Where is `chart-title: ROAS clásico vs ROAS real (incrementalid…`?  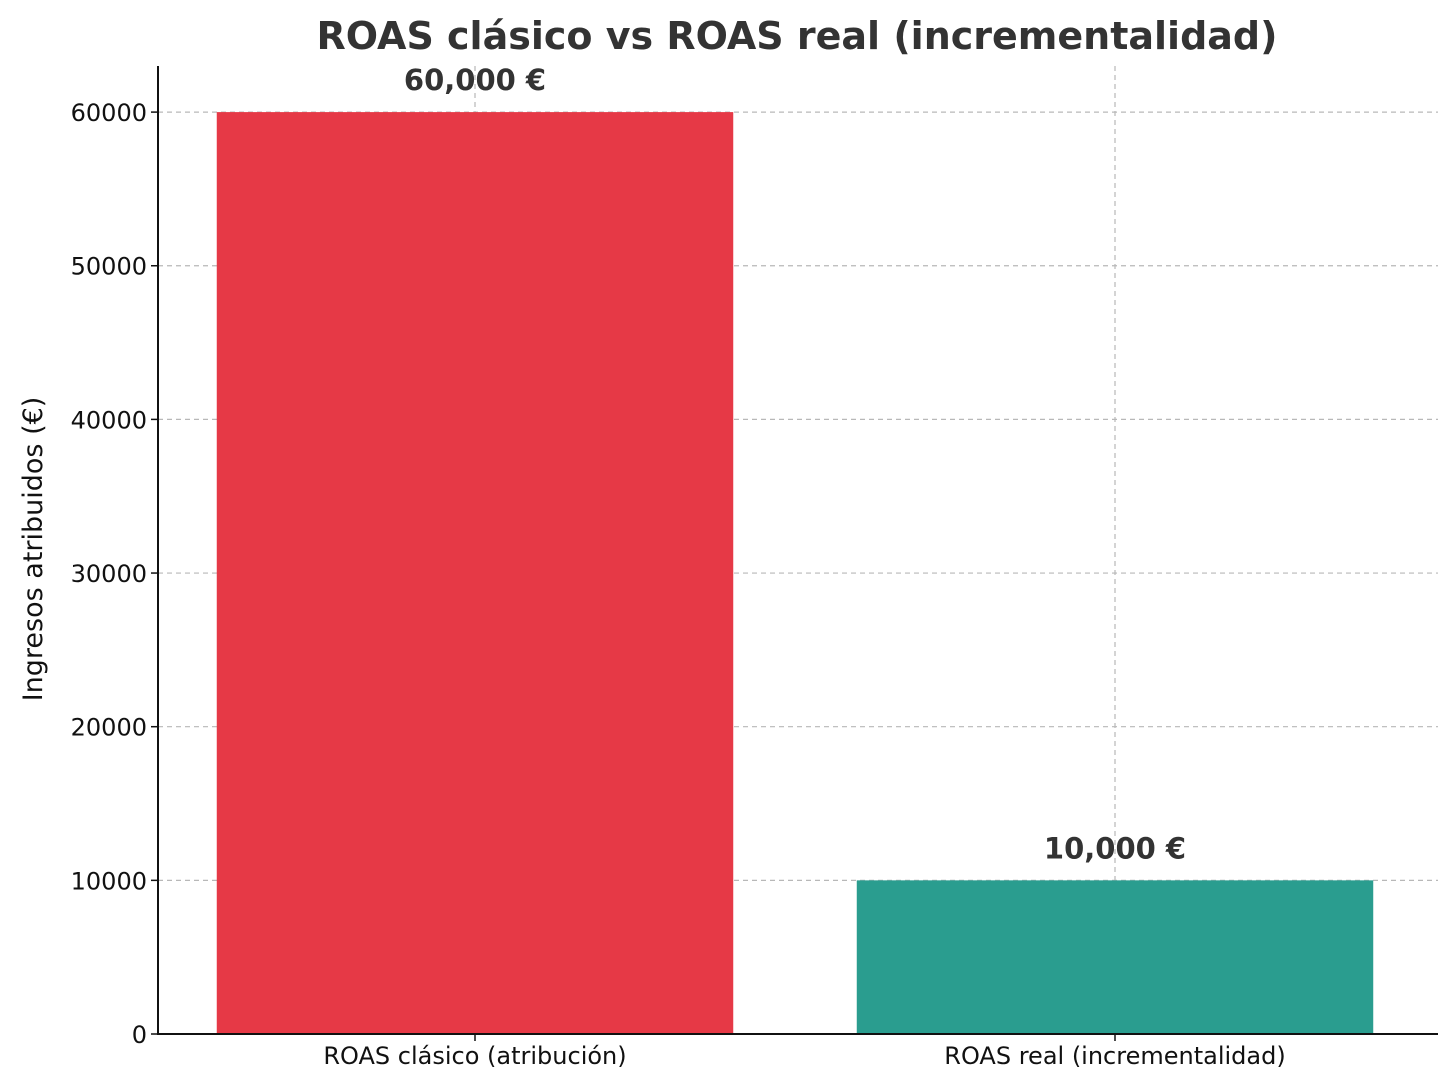 chart-title: ROAS clásico vs ROAS real (incrementalid… is located at coordinates (796, 36).